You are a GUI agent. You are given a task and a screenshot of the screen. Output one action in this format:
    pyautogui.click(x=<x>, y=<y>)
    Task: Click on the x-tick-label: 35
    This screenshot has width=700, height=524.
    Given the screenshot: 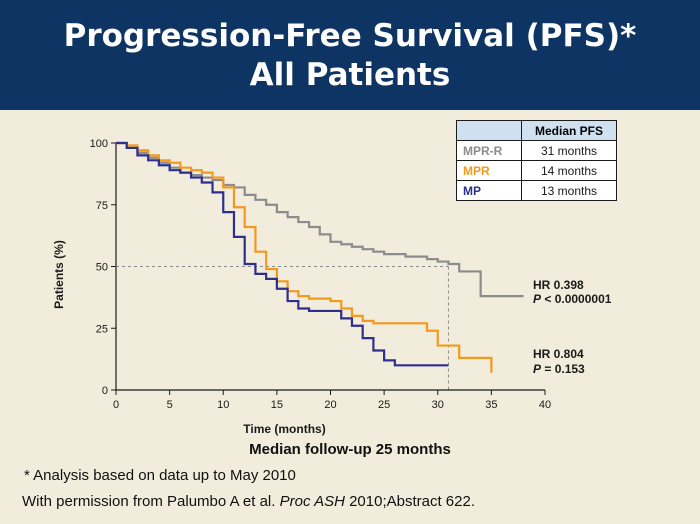 What is the action you would take?
    pyautogui.click(x=491, y=405)
    